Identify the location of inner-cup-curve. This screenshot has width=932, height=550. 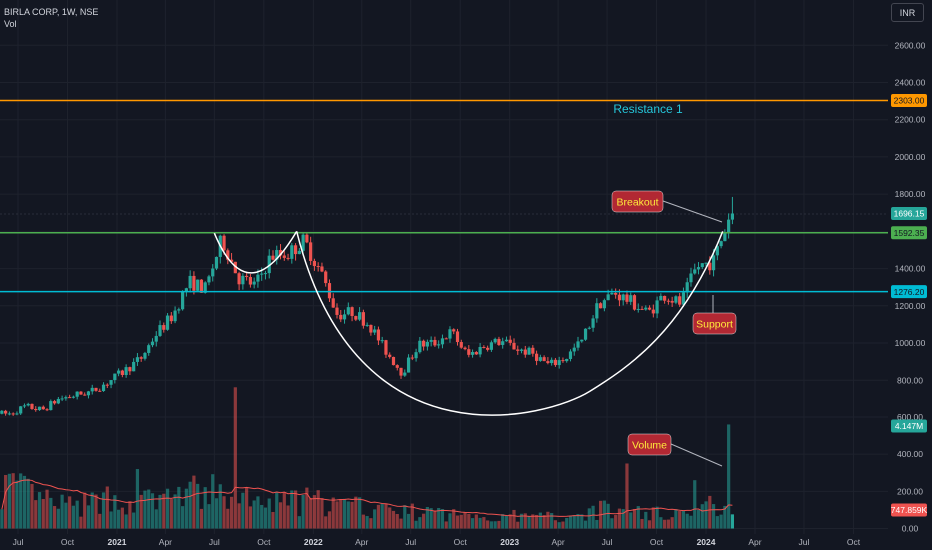
(255, 252).